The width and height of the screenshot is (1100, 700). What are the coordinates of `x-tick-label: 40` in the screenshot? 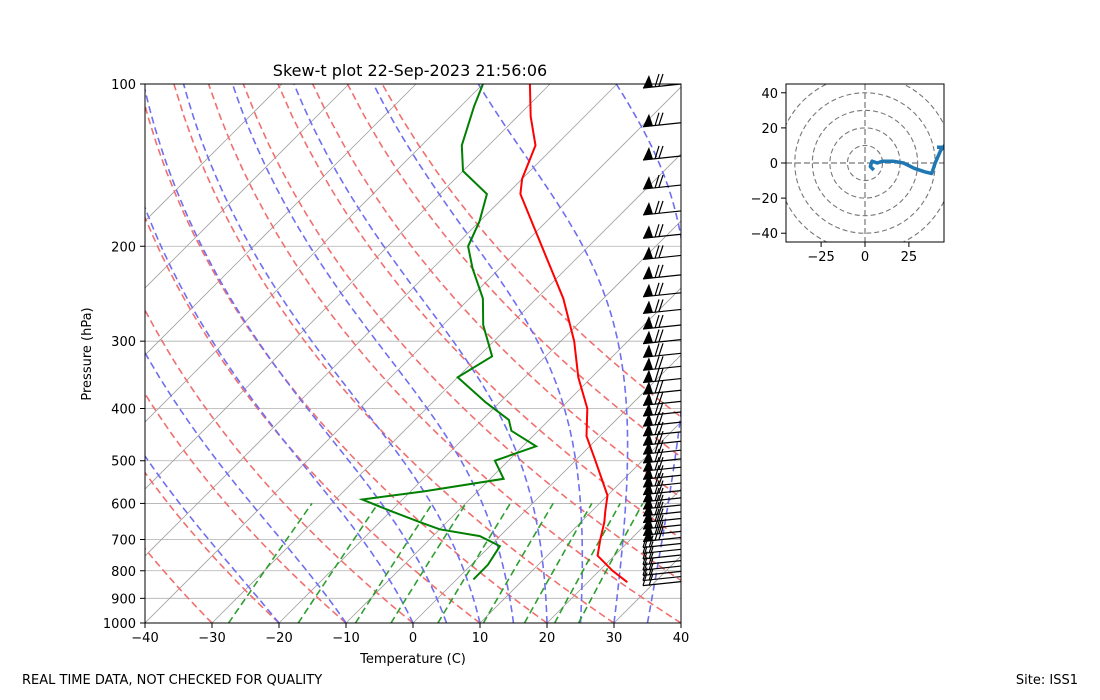 It's located at (681, 638).